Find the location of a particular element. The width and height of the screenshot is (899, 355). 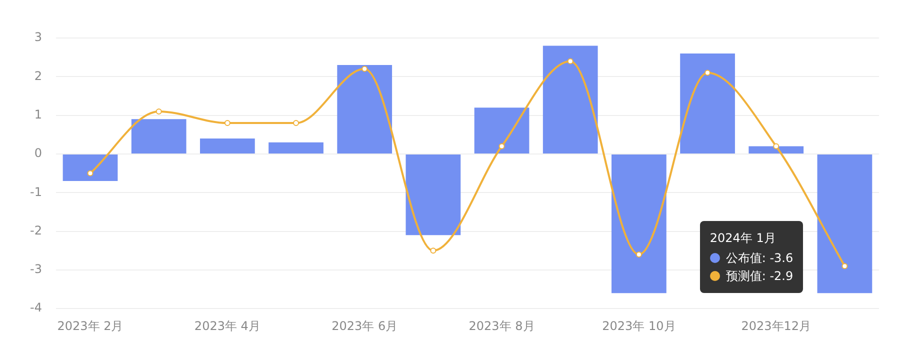

y-tick-label: 3 is located at coordinates (38, 37).